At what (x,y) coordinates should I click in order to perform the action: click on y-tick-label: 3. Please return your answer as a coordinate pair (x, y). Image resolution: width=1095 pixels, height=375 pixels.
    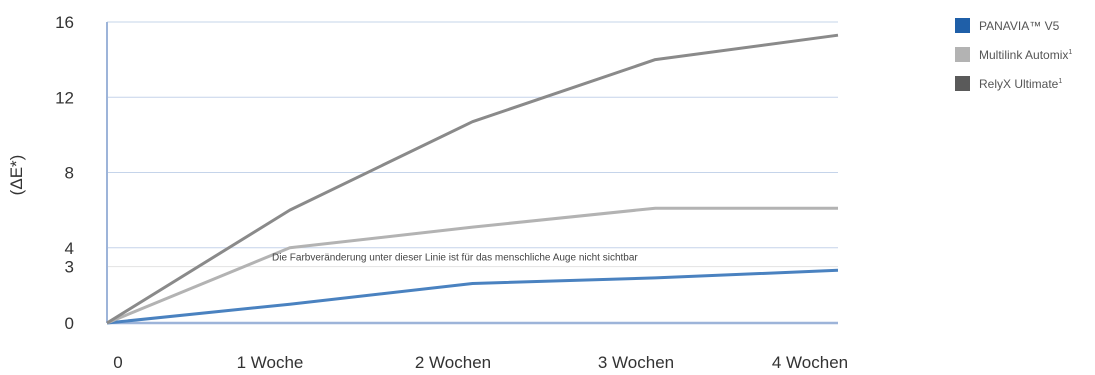
    Looking at the image, I should click on (69, 267).